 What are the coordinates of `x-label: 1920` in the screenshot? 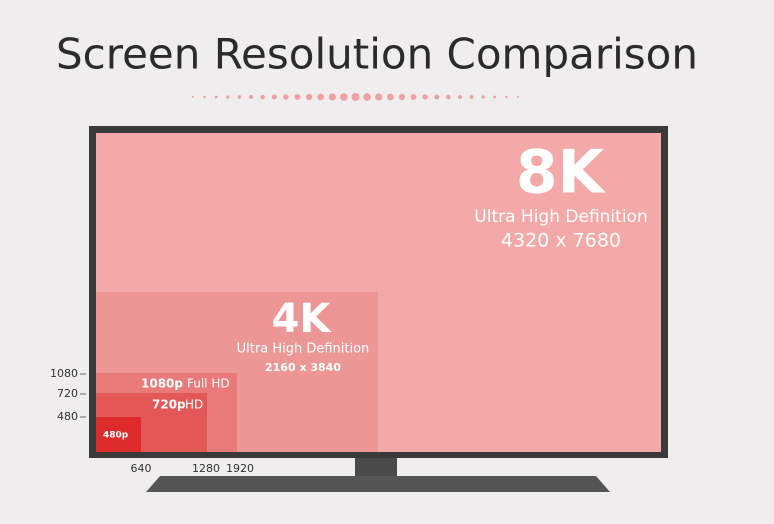 It's located at (240, 468).